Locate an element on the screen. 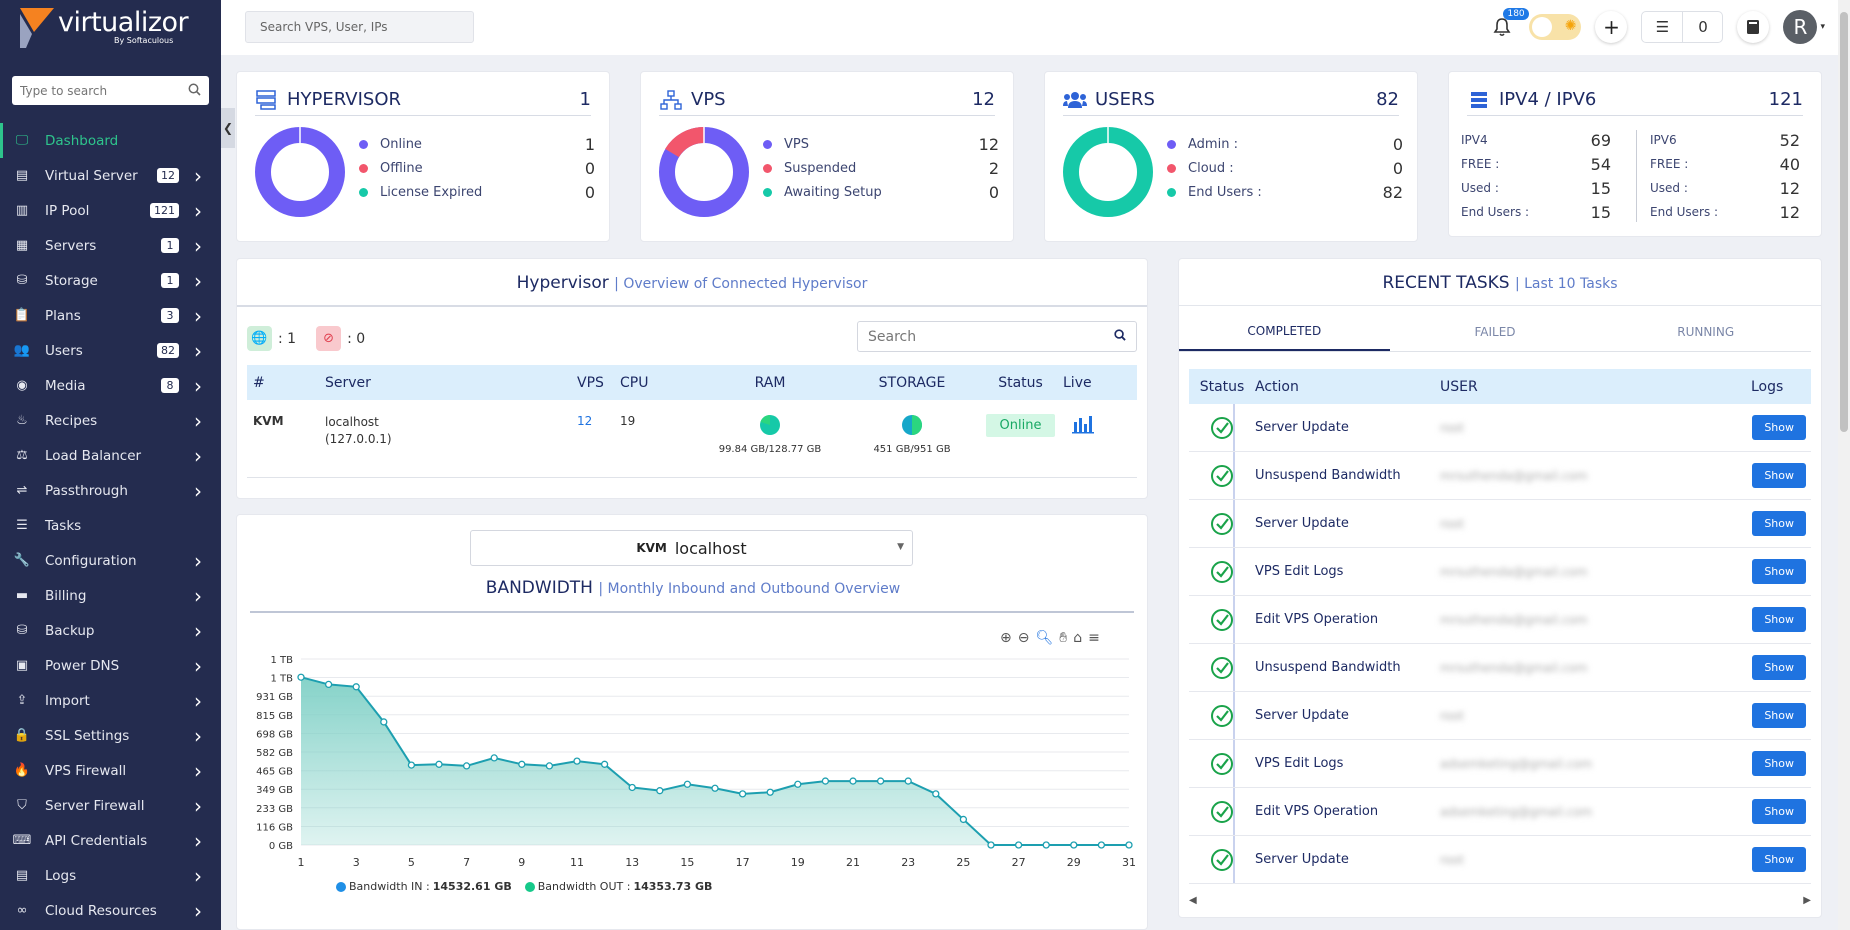  menu-icon: ≡ is located at coordinates (1094, 638).